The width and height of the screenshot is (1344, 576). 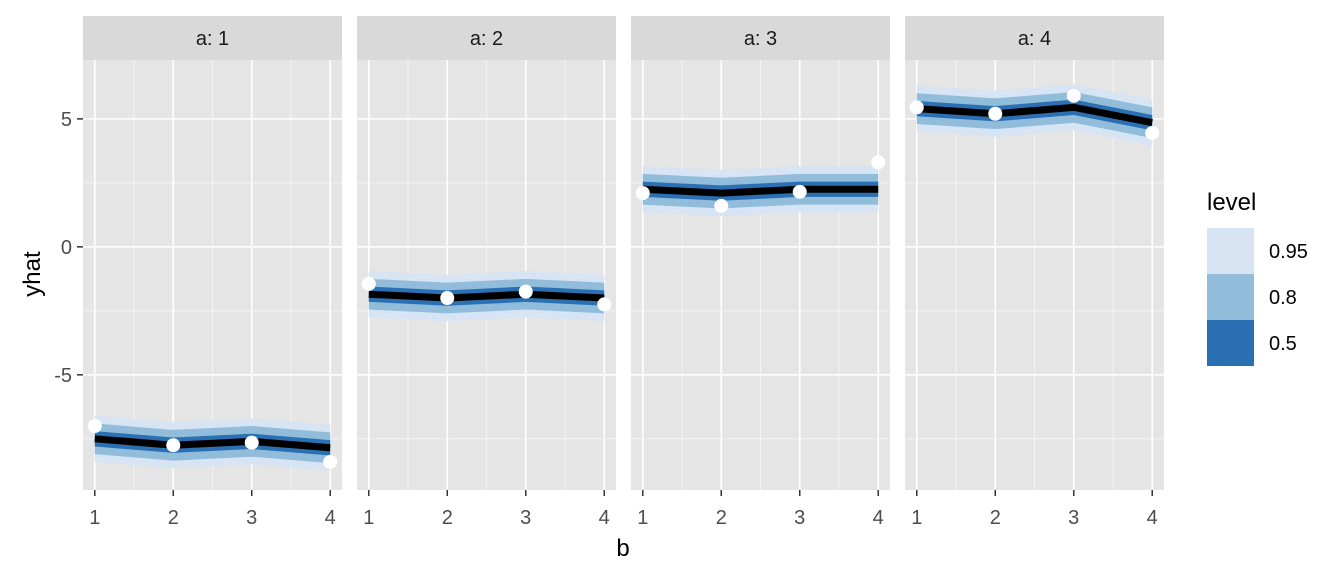 I want to click on facet-strip-label: a: 4, so click(x=1034, y=39).